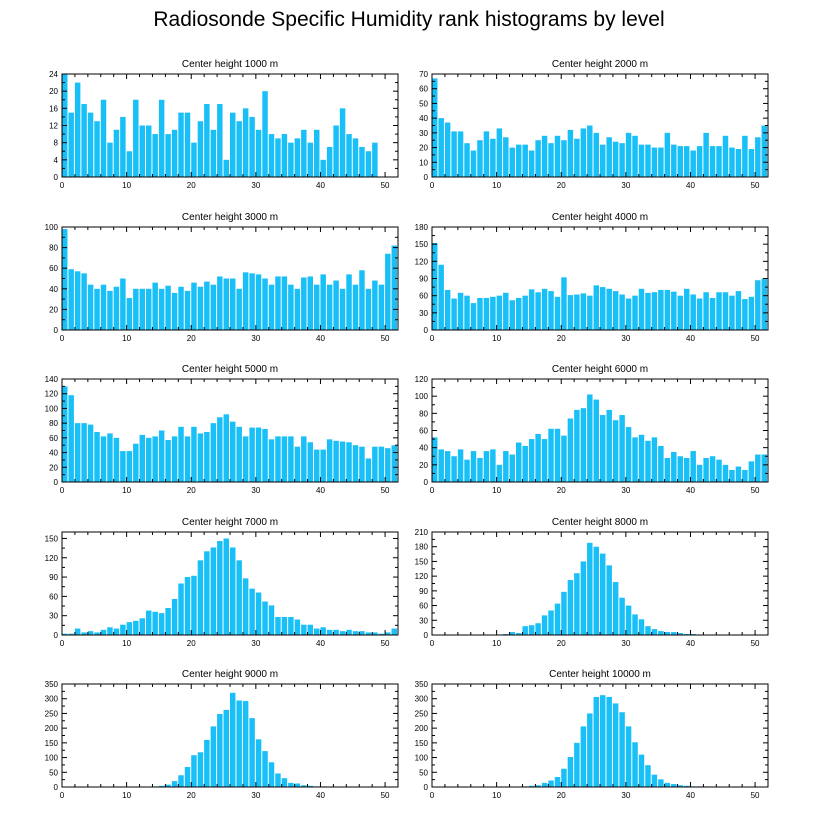 Image resolution: width=818 pixels, height=824 pixels. I want to click on y-tick-label: 20, so click(53, 91).